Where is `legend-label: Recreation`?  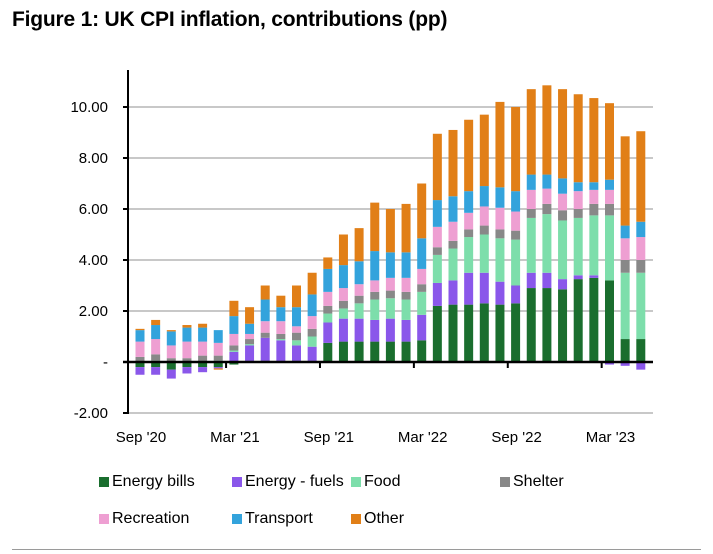 legend-label: Recreation is located at coordinates (151, 518).